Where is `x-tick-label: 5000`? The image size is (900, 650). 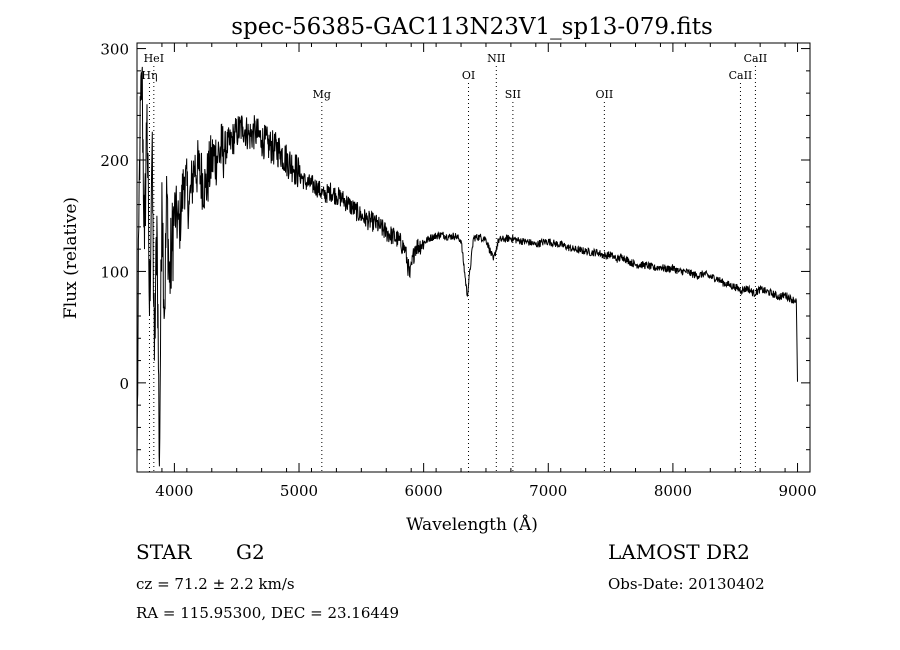
x-tick-label: 5000 is located at coordinates (299, 491).